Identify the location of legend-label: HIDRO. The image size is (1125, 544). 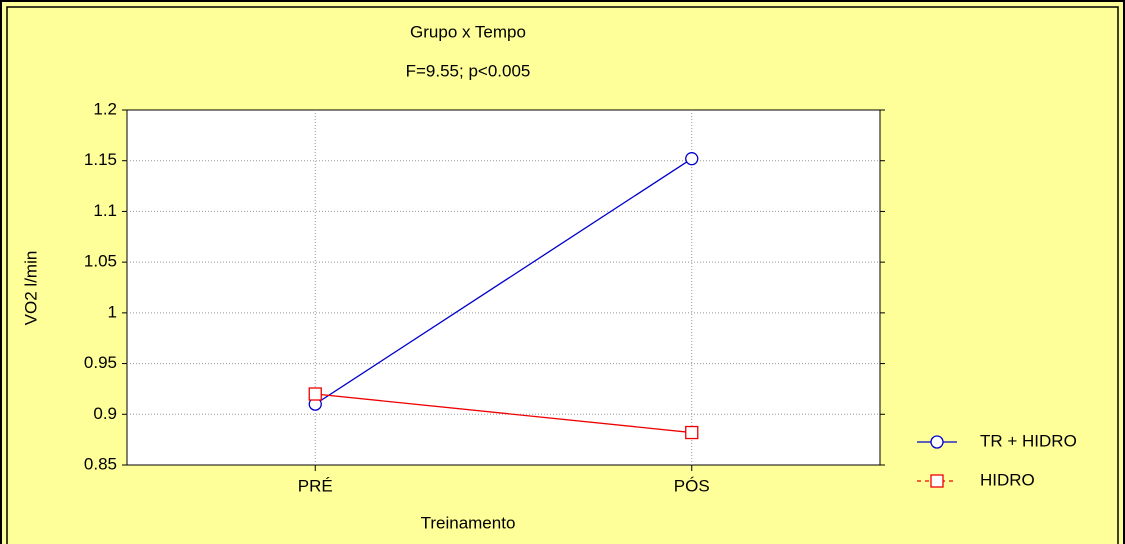
(1007, 479).